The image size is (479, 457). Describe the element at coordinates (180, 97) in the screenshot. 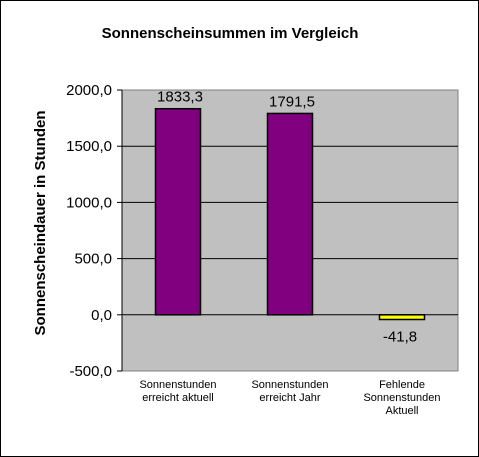

I see `data-label: 1833,3` at that location.